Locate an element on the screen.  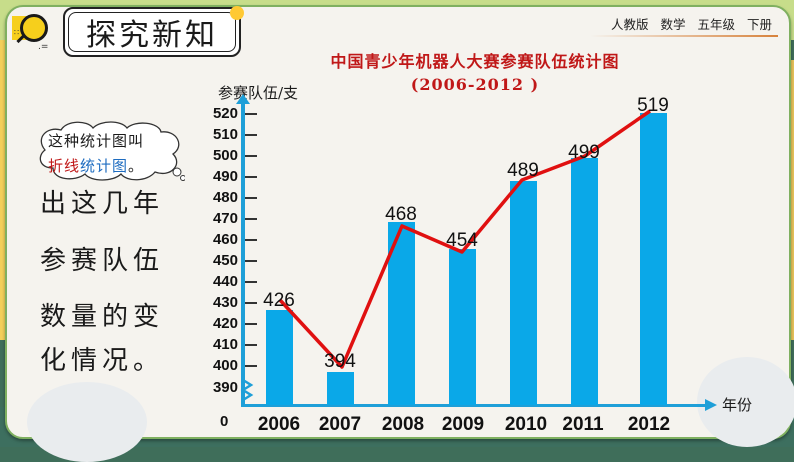
left-text-line-2: 参赛队伍 is located at coordinates (102, 261).